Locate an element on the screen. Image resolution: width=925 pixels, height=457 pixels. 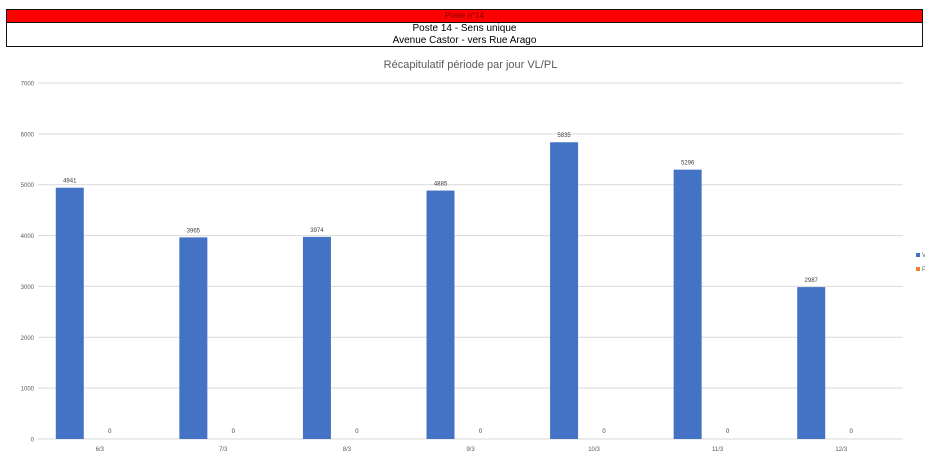
x-tick-label: 11/3 is located at coordinates (718, 450).